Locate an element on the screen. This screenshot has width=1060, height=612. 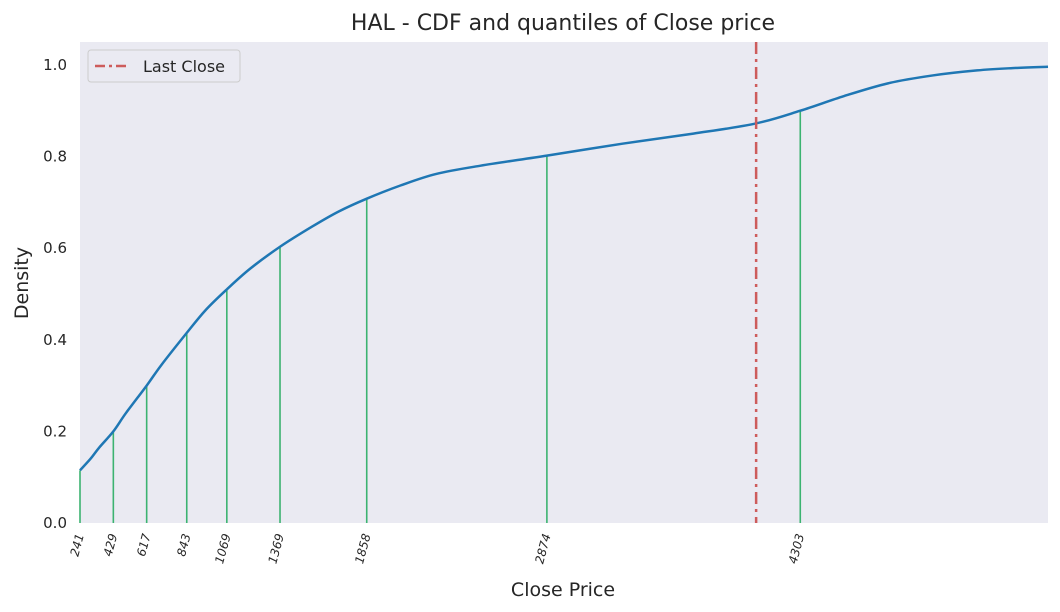
y-tick-label: 1.0 is located at coordinates (55, 65).